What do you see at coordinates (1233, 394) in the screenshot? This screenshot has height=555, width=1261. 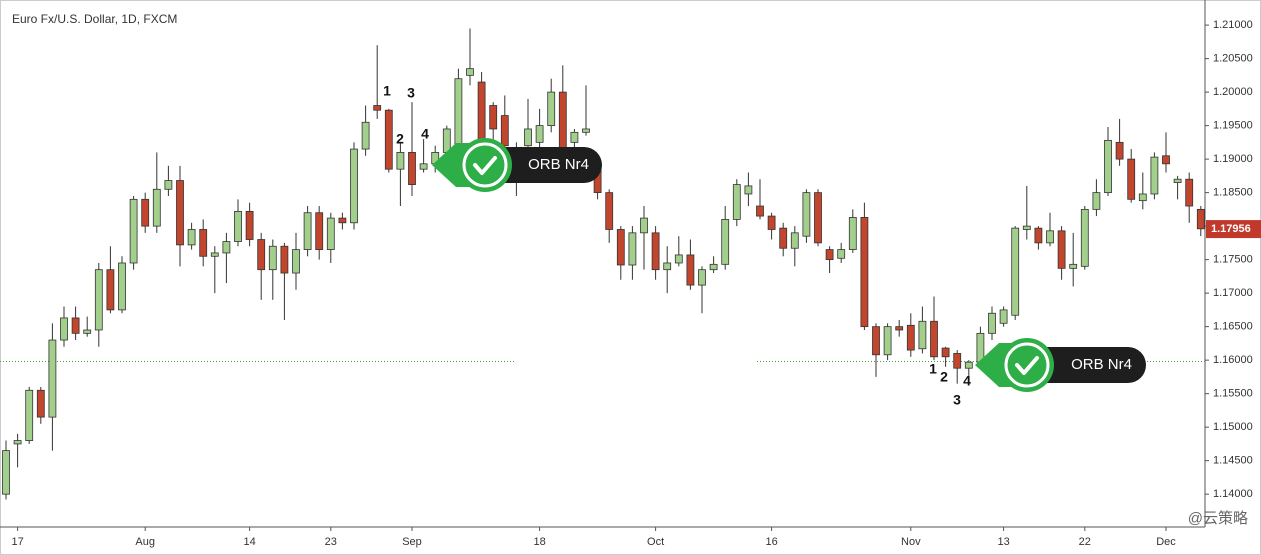 I see `y-tick-label: 1.15500` at bounding box center [1233, 394].